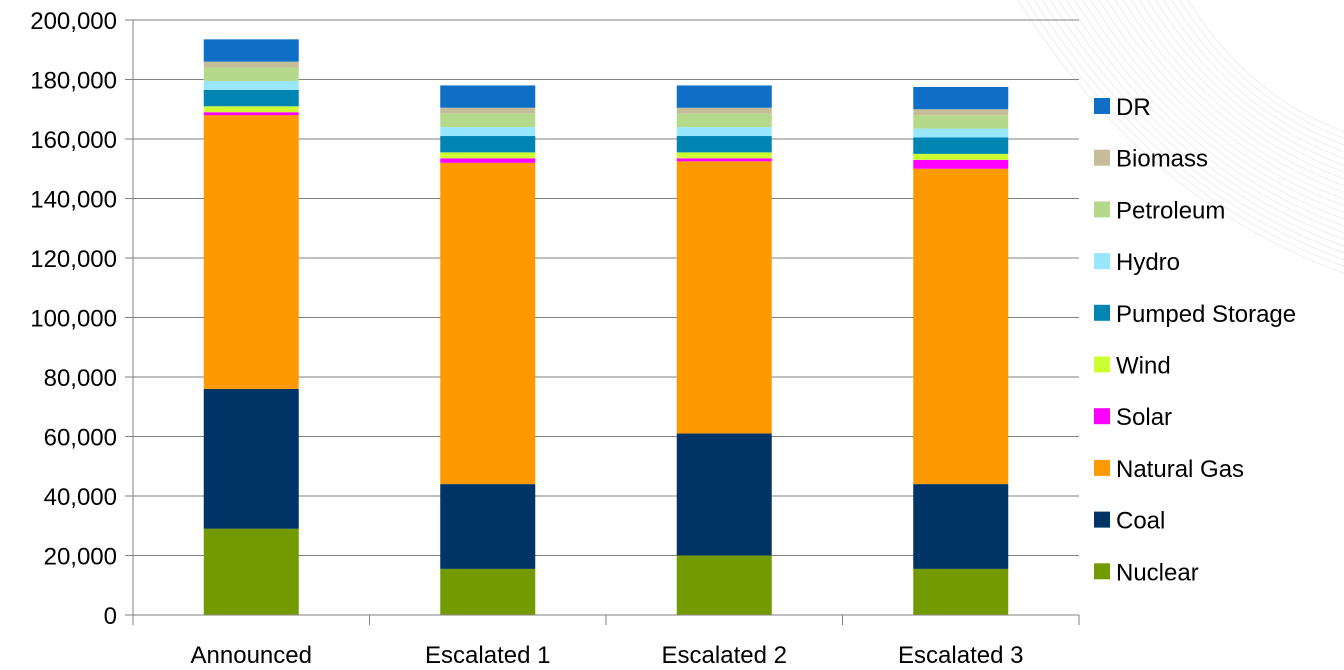  What do you see at coordinates (1133, 107) in the screenshot?
I see `legend-label: DR` at bounding box center [1133, 107].